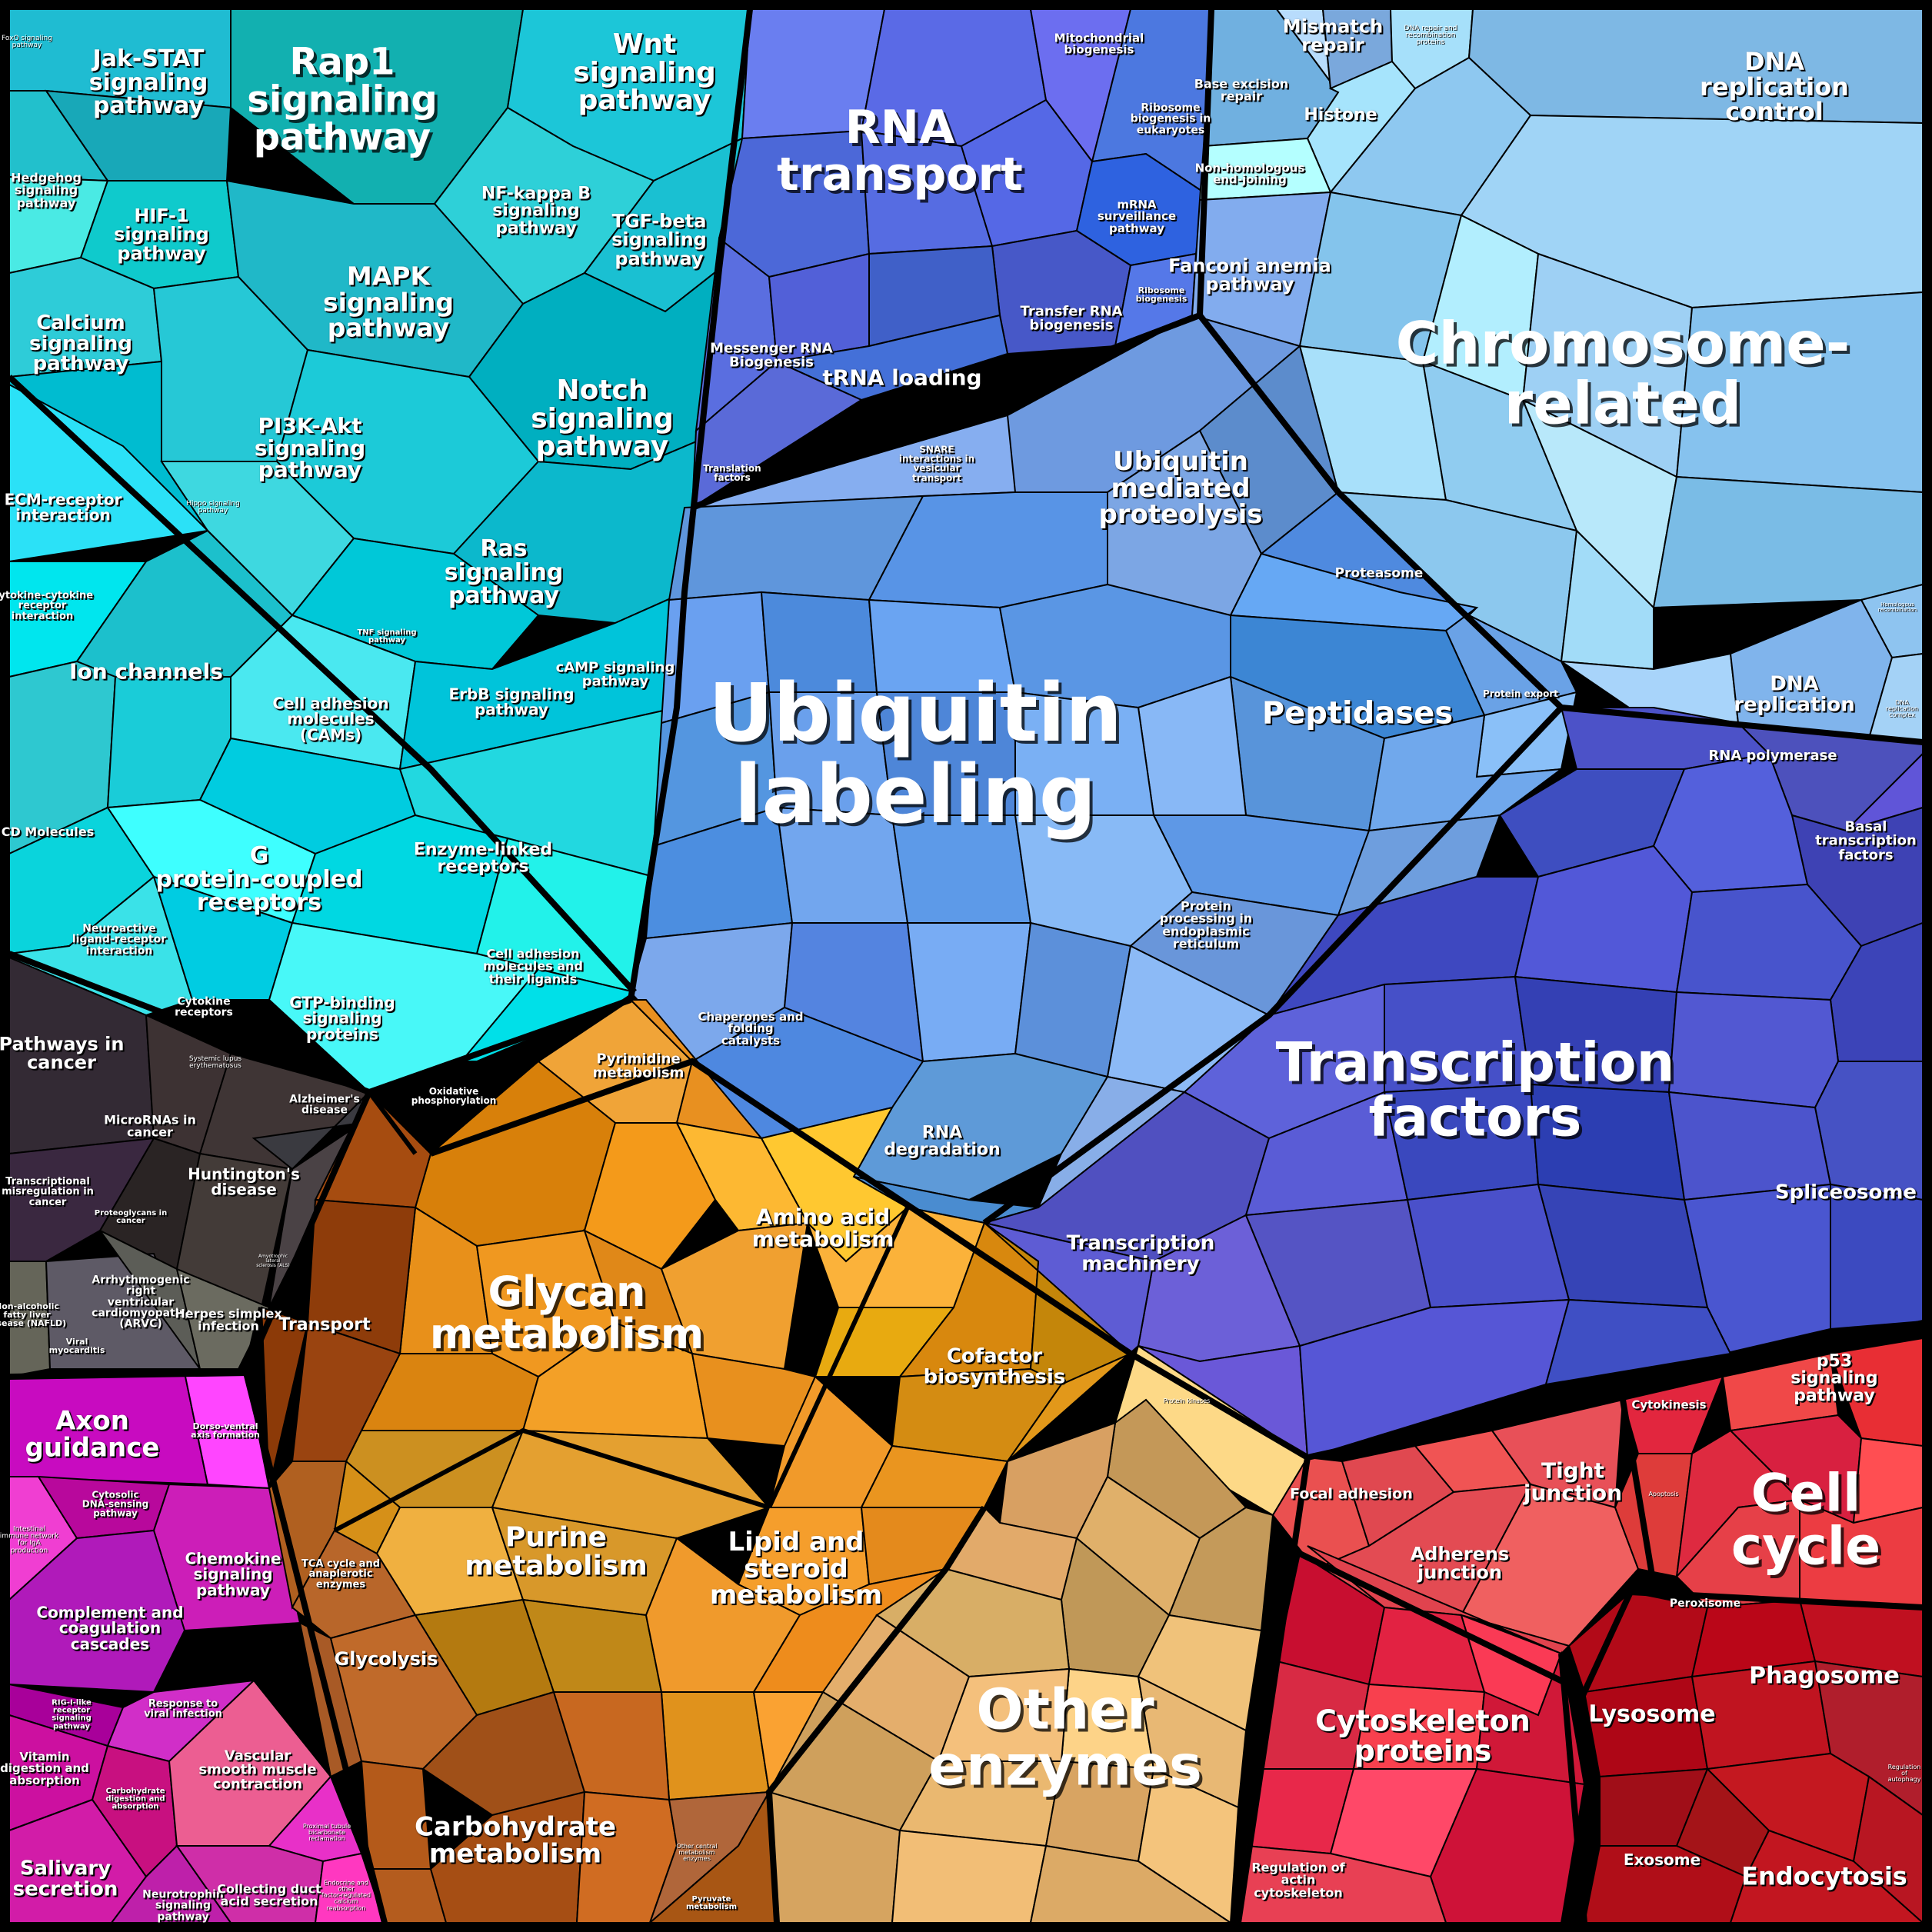  What do you see at coordinates (379, 339) in the screenshot?
I see `region-signaling` at bounding box center [379, 339].